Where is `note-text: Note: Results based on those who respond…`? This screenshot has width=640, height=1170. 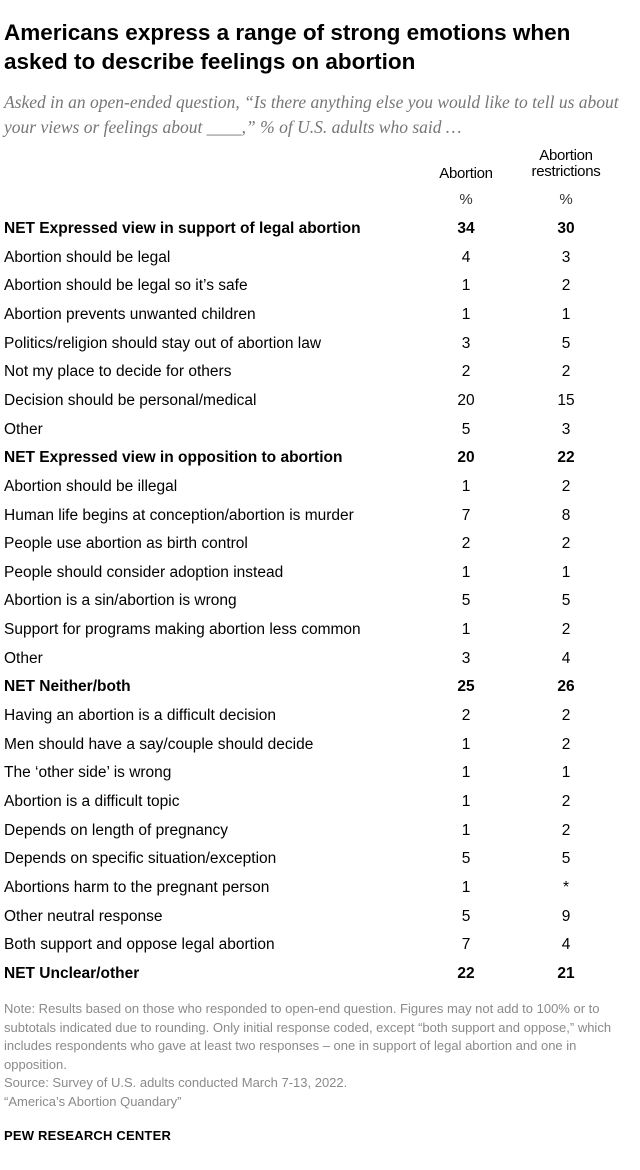 note-text: Note: Results based on those who respond… is located at coordinates (308, 1036).